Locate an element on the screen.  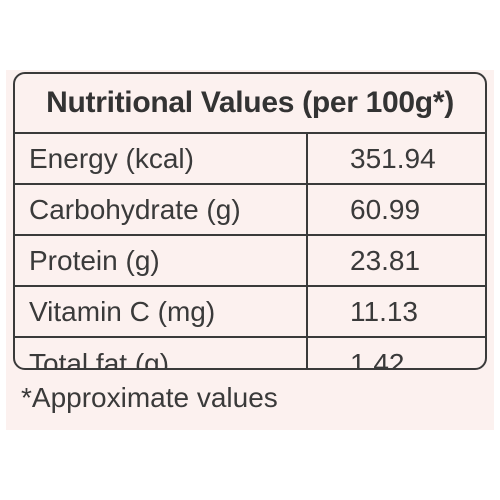
row-value-vitamin-c: 11.13 is located at coordinates (384, 311).